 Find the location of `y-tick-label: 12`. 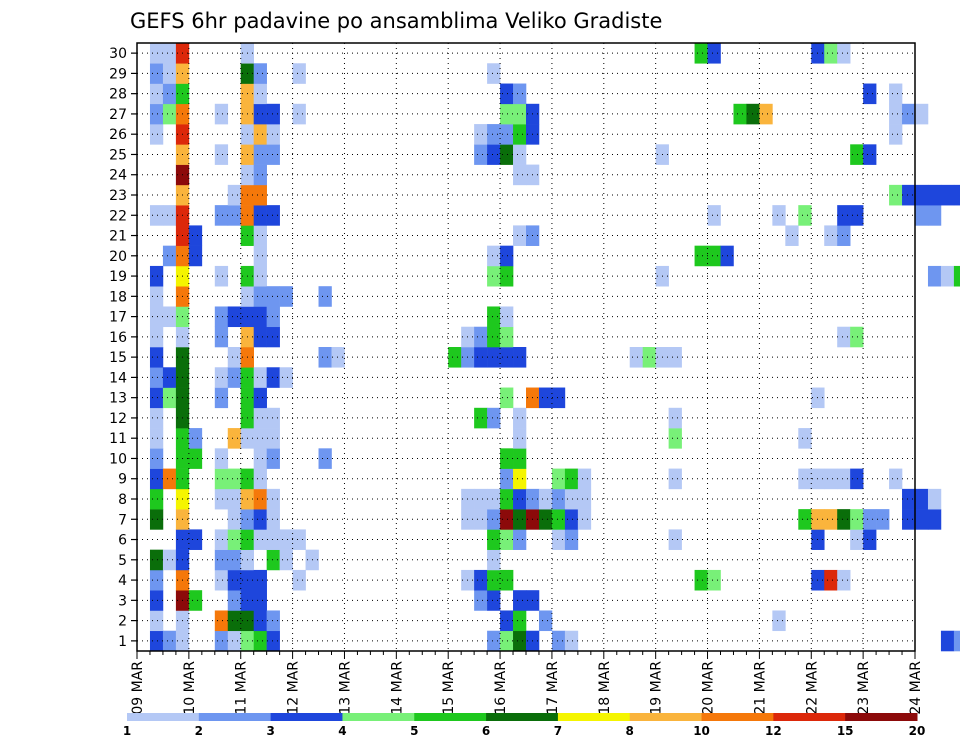

y-tick-label: 12 is located at coordinates (118, 419).